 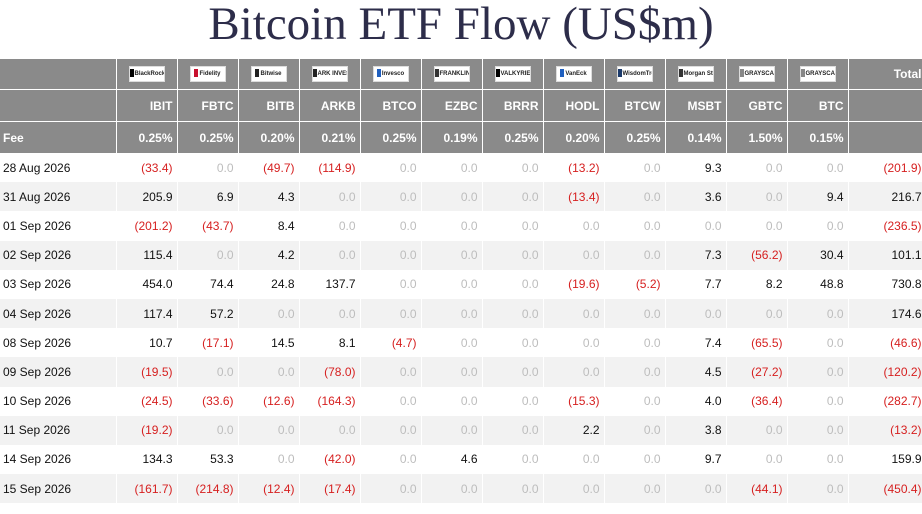 I want to click on ticker-header: BITB, so click(x=269, y=105).